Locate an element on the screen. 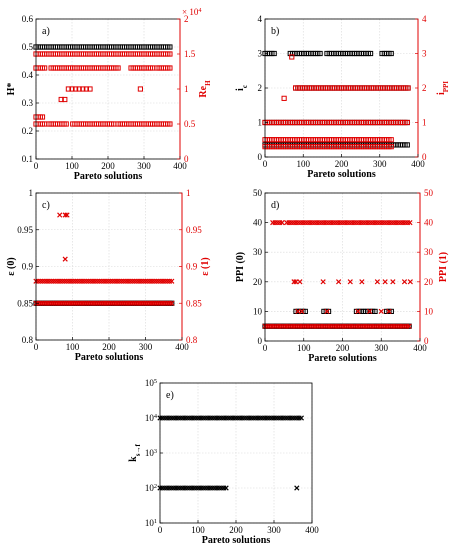  y-right-tick-label: 1.5 is located at coordinates (190, 54).